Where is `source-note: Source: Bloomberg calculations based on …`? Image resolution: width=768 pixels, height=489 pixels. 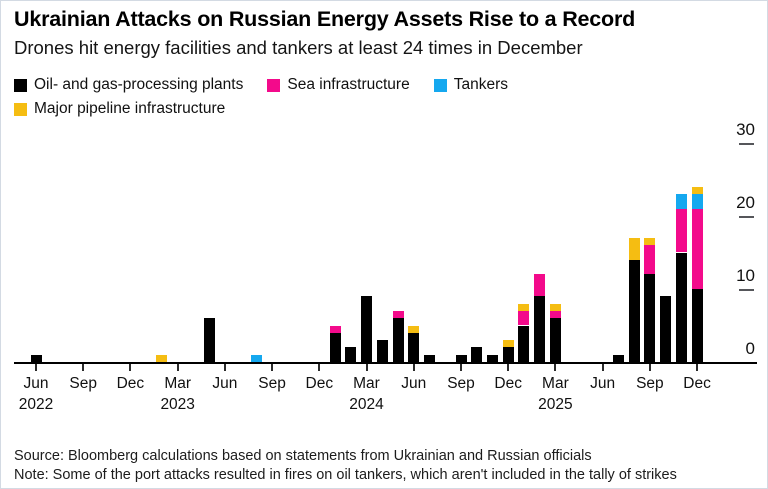
source-note: Source: Bloomberg calculations based on … is located at coordinates (303, 456).